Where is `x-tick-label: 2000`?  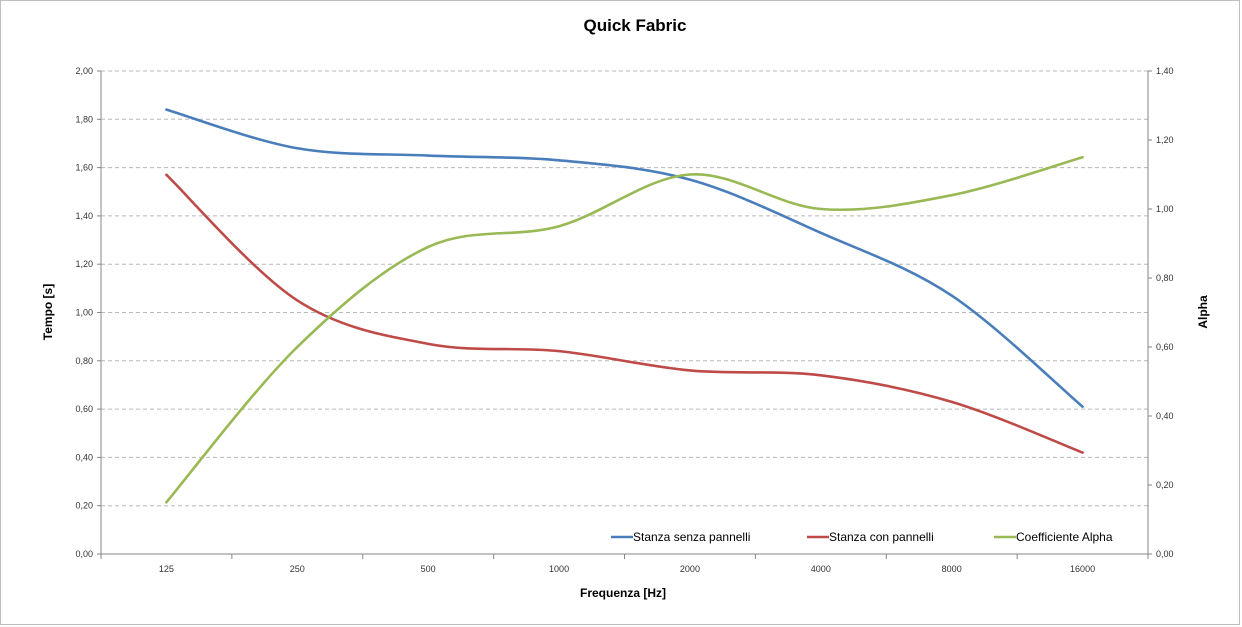
x-tick-label: 2000 is located at coordinates (690, 569).